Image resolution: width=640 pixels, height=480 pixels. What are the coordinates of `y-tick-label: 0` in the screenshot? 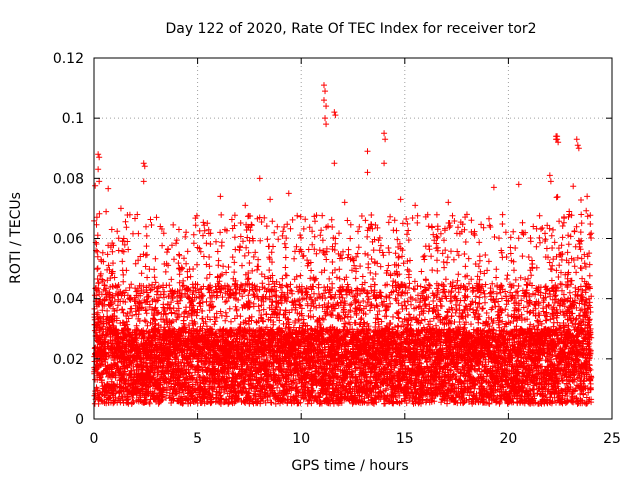 It's located at (79, 420).